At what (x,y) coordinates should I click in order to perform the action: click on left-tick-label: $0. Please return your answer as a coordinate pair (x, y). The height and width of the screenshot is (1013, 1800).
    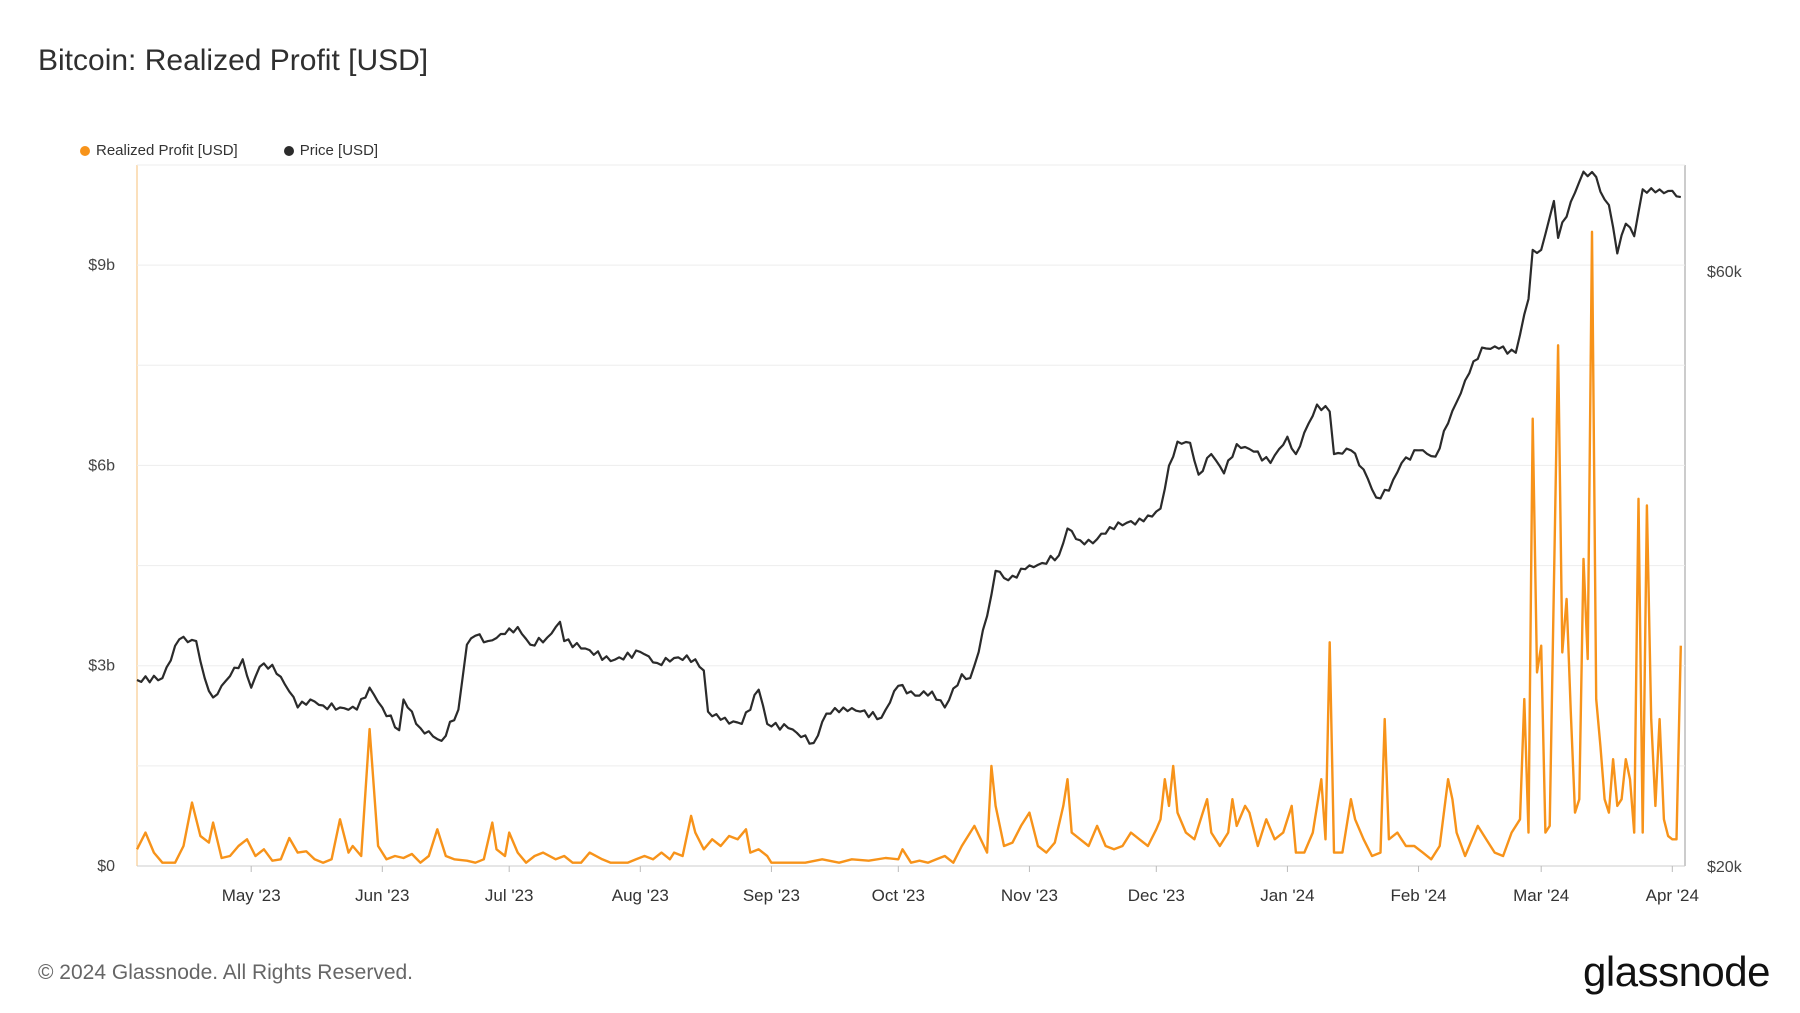
    Looking at the image, I should click on (106, 866).